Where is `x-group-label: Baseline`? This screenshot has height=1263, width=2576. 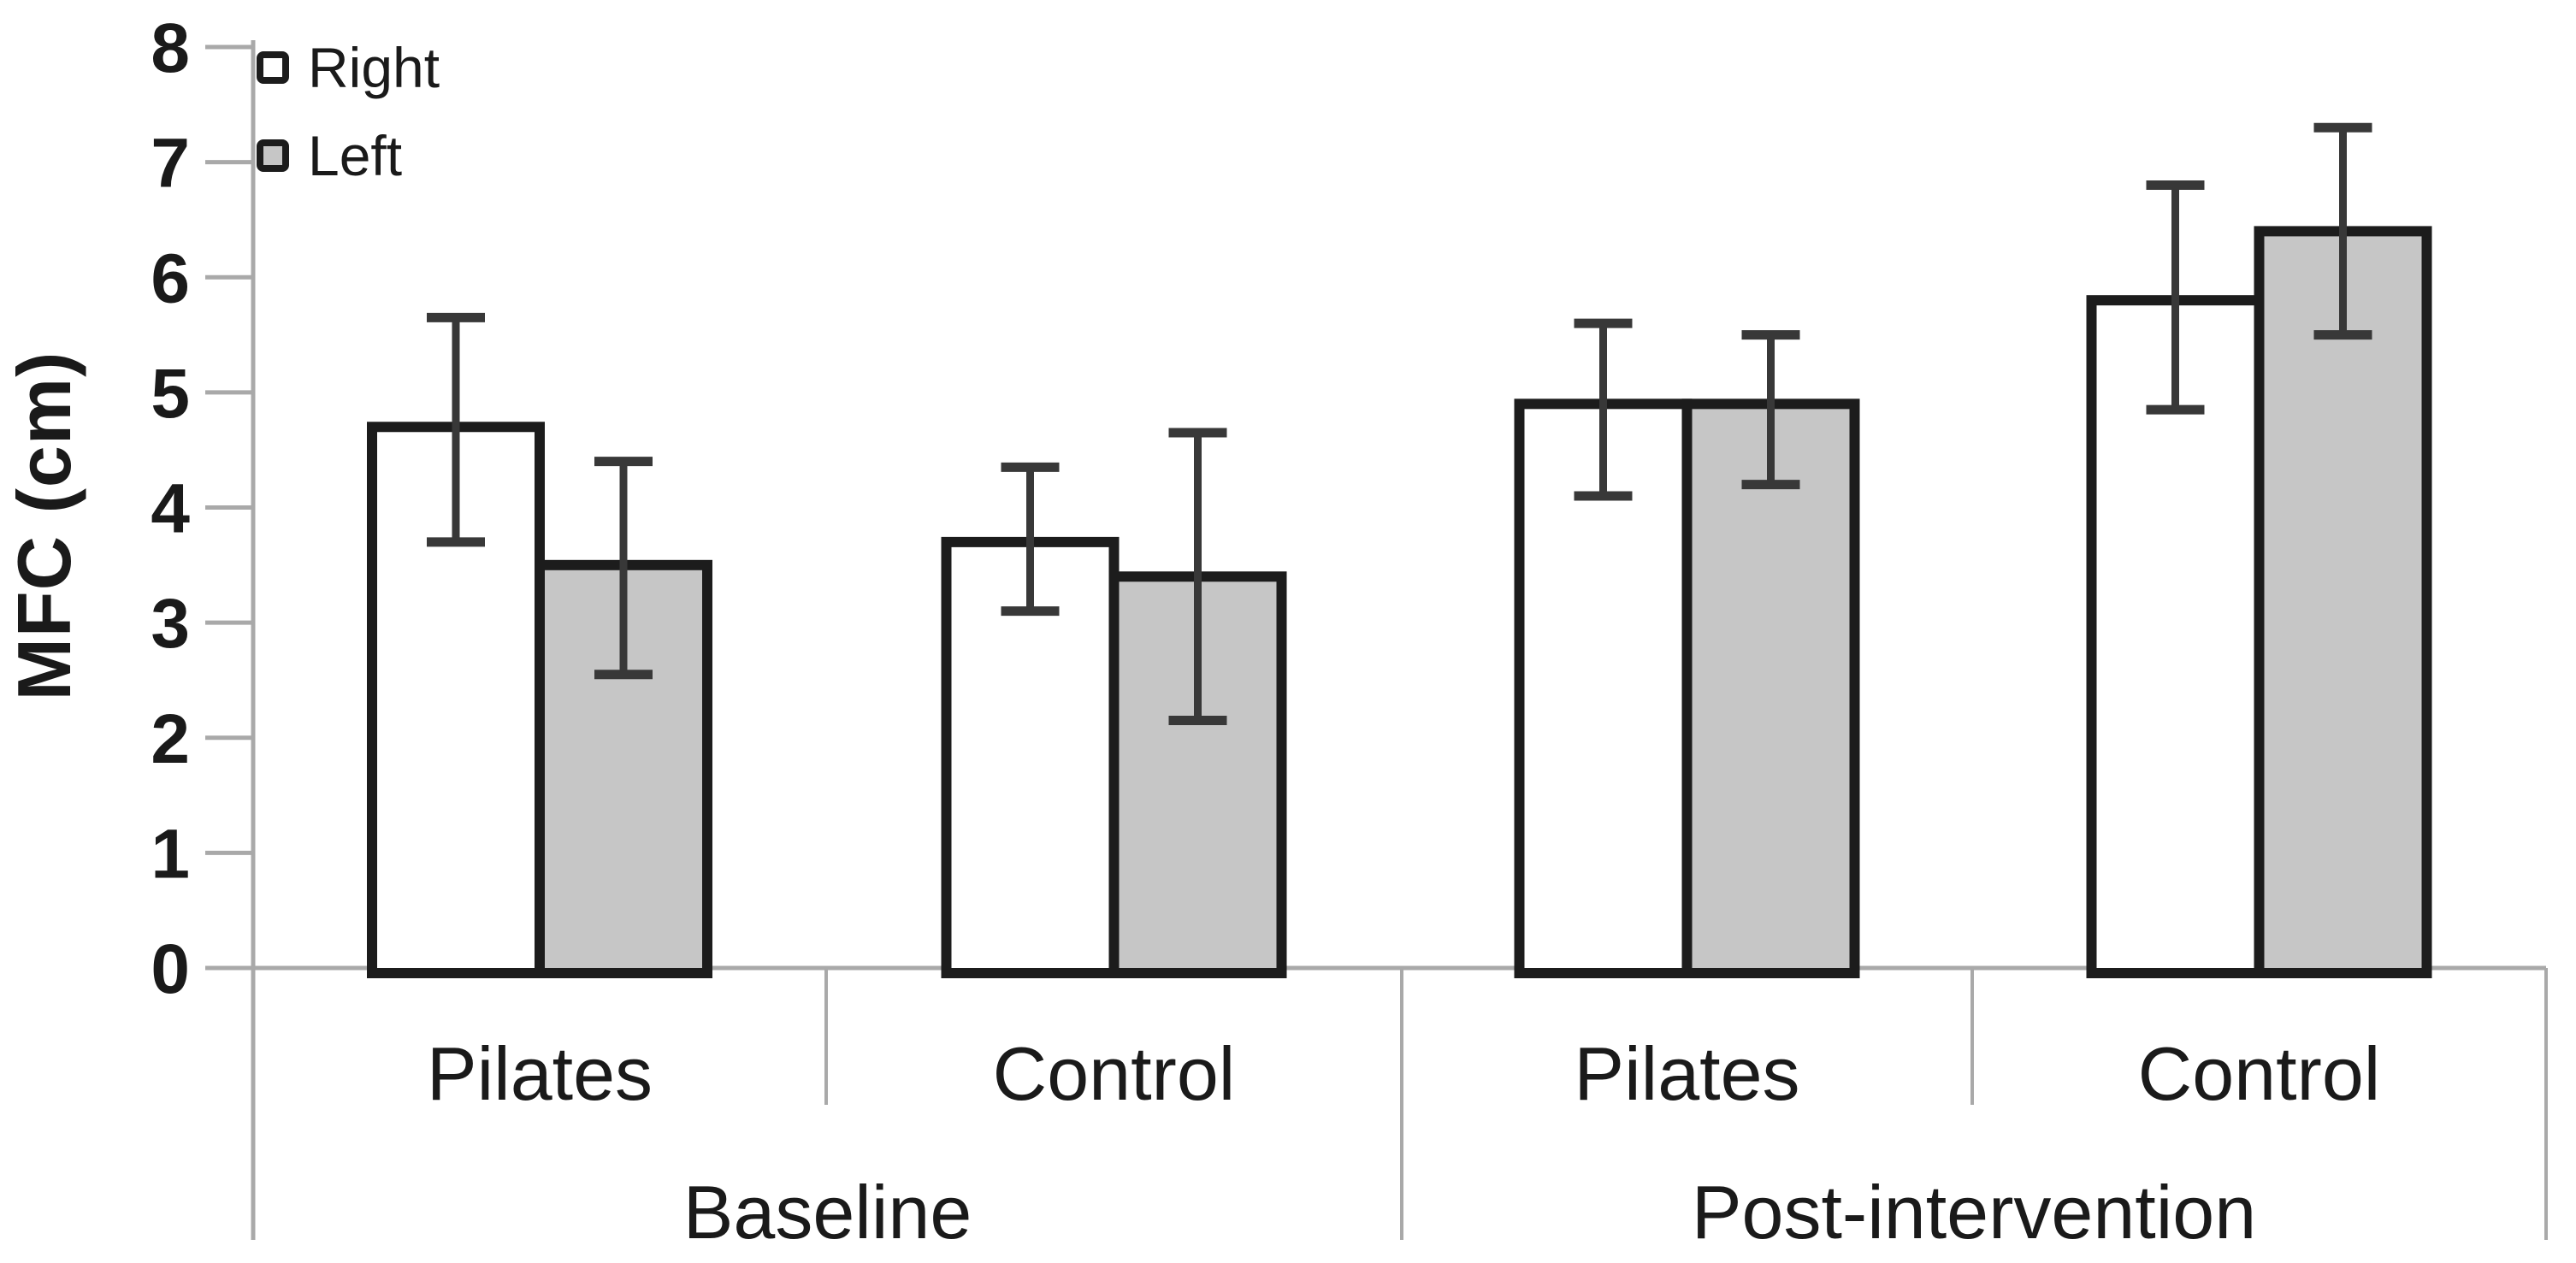
x-group-label: Baseline is located at coordinates (827, 1212).